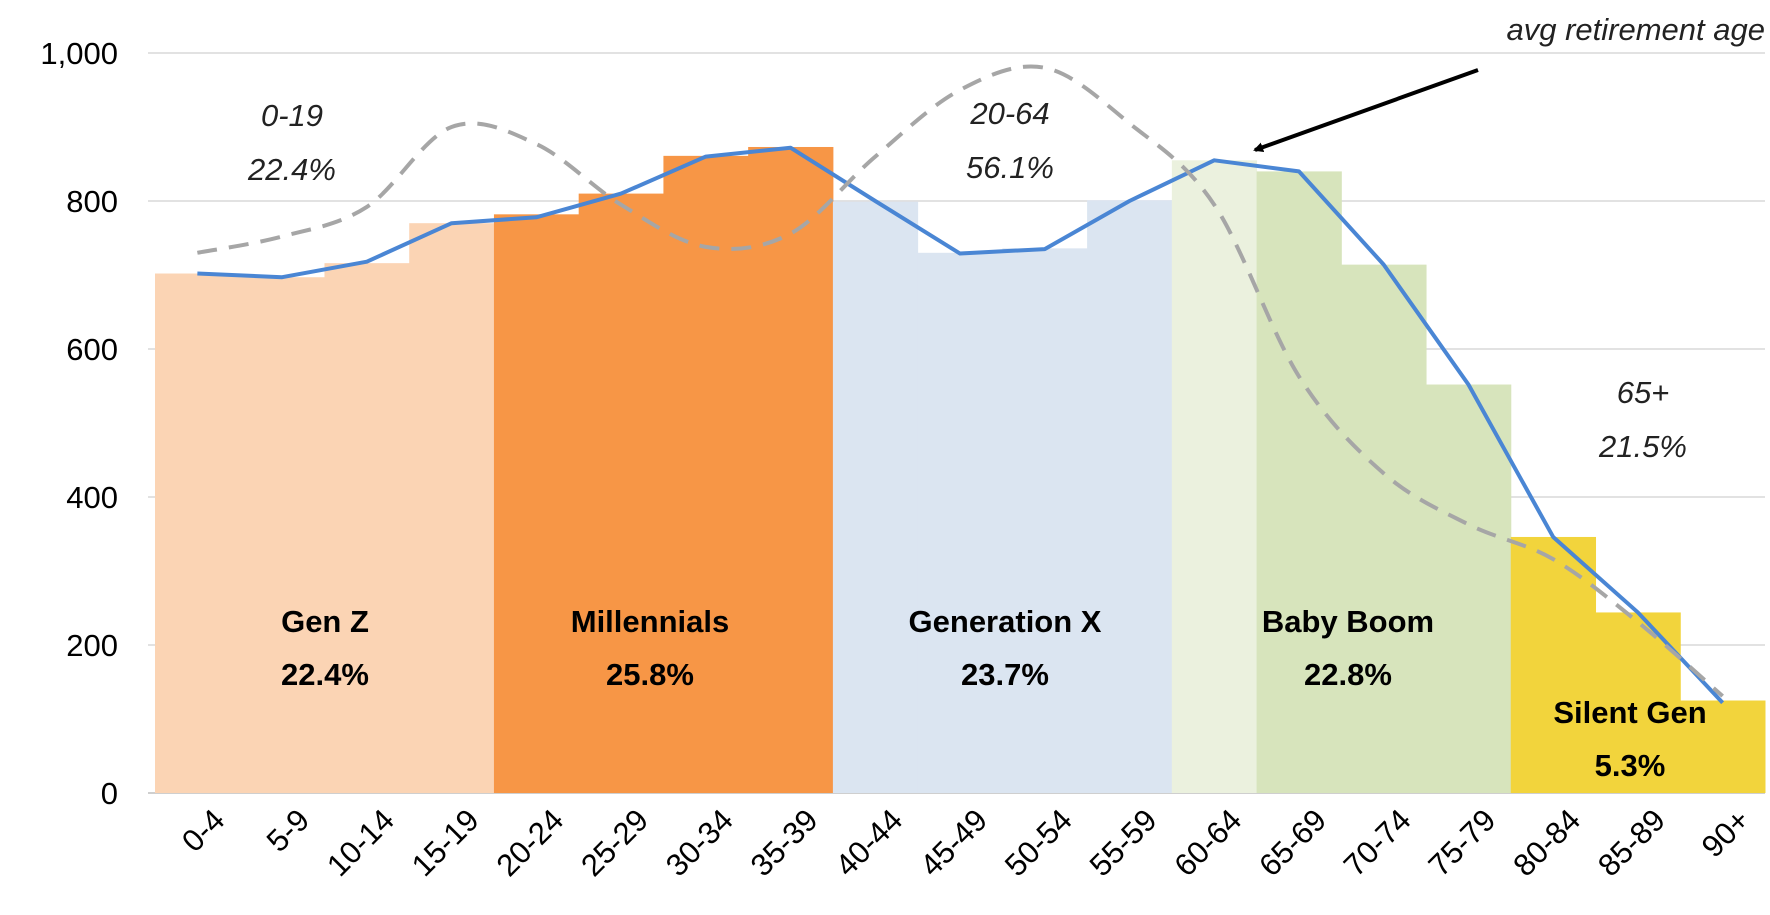 The width and height of the screenshot is (1770, 915). Describe the element at coordinates (953, 842) in the screenshot. I see `x-tick-label: 45-49` at that location.